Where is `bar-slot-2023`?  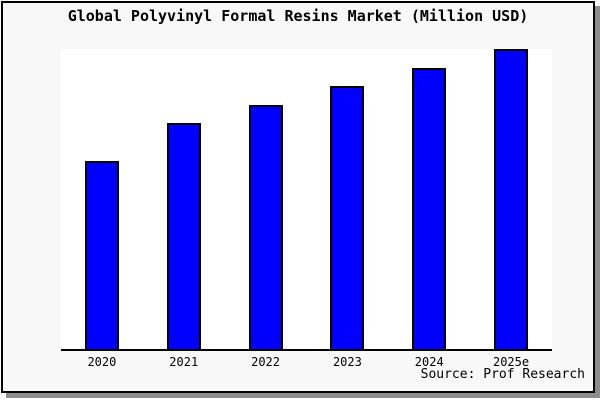
bar-slot-2023 is located at coordinates (347, 199).